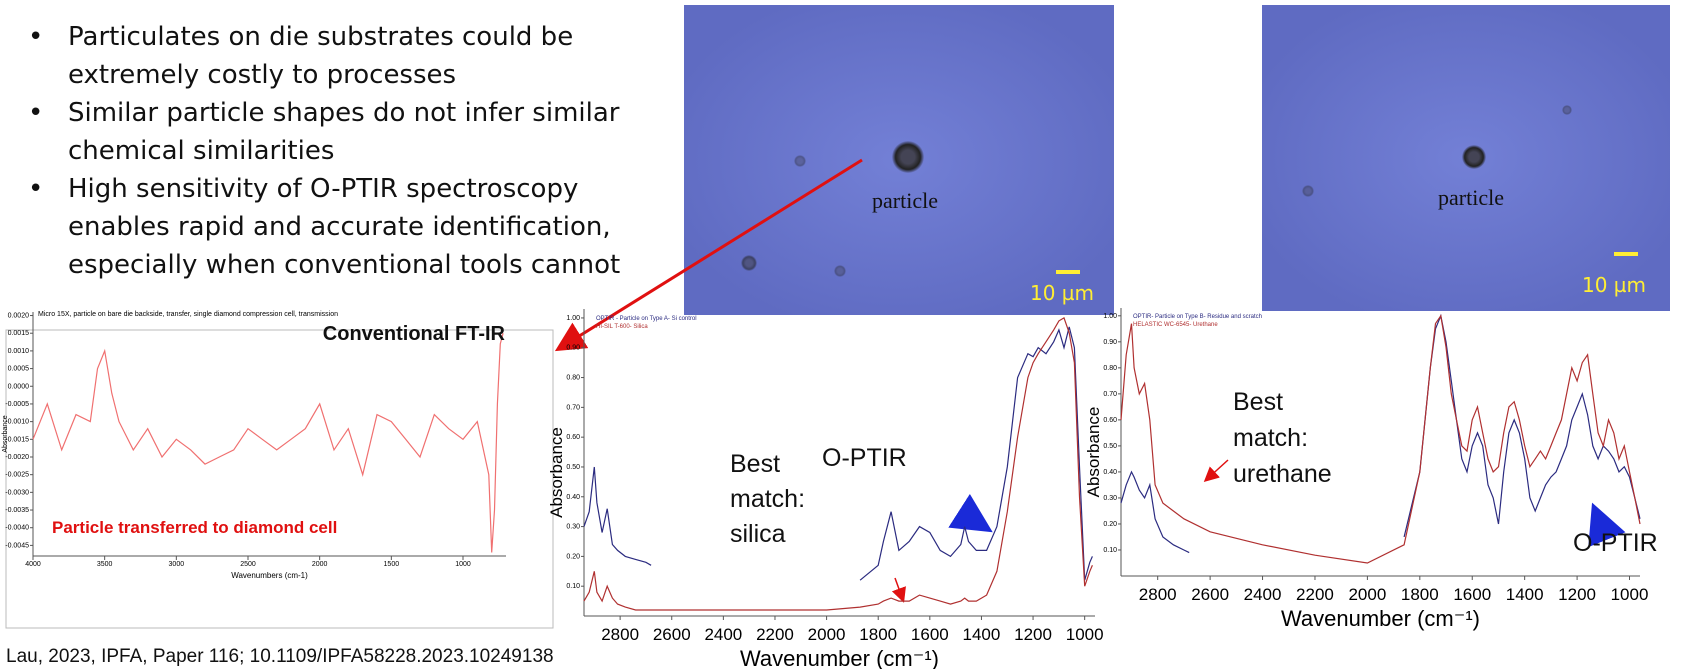 This screenshot has width=1683, height=669. What do you see at coordinates (17, 545) in the screenshot?
I see `y-tick-label: -0.0045` at bounding box center [17, 545].